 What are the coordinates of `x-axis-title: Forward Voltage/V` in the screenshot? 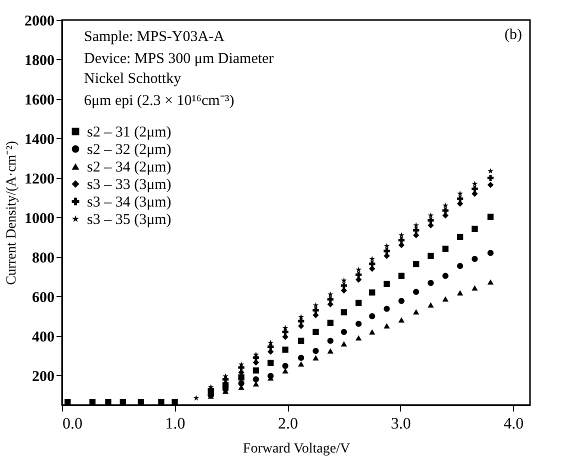 It's located at (296, 449).